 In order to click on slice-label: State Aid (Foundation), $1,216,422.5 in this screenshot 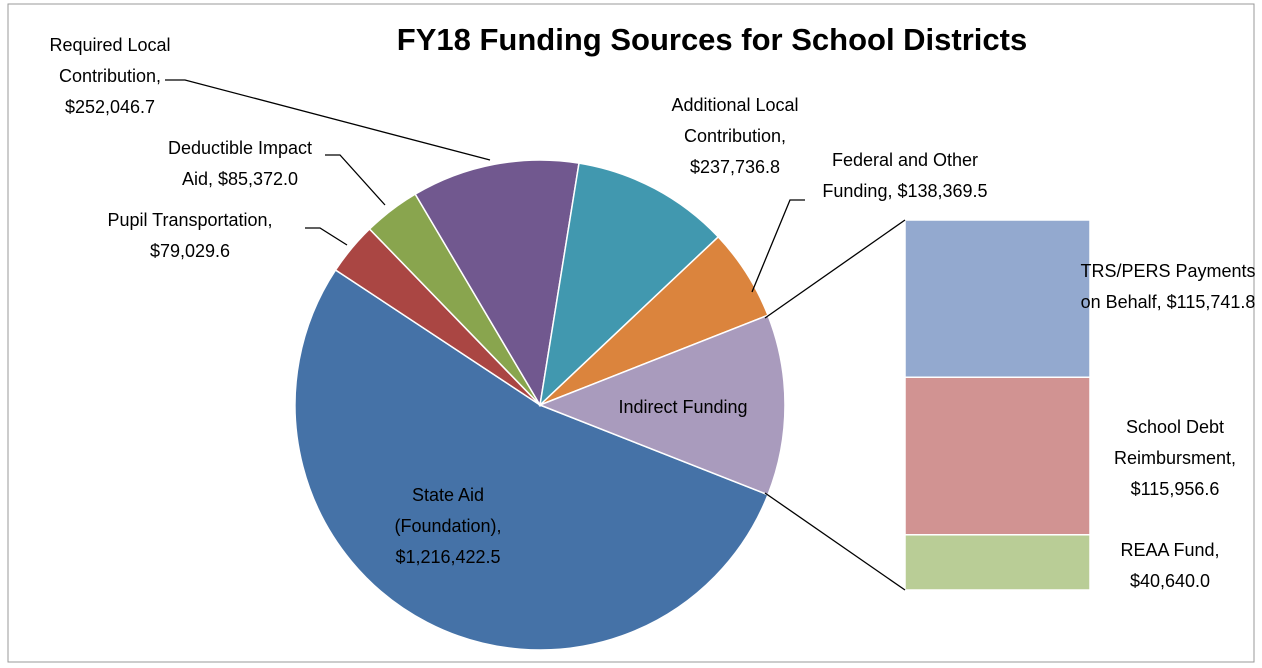, I will do `click(448, 526)`.